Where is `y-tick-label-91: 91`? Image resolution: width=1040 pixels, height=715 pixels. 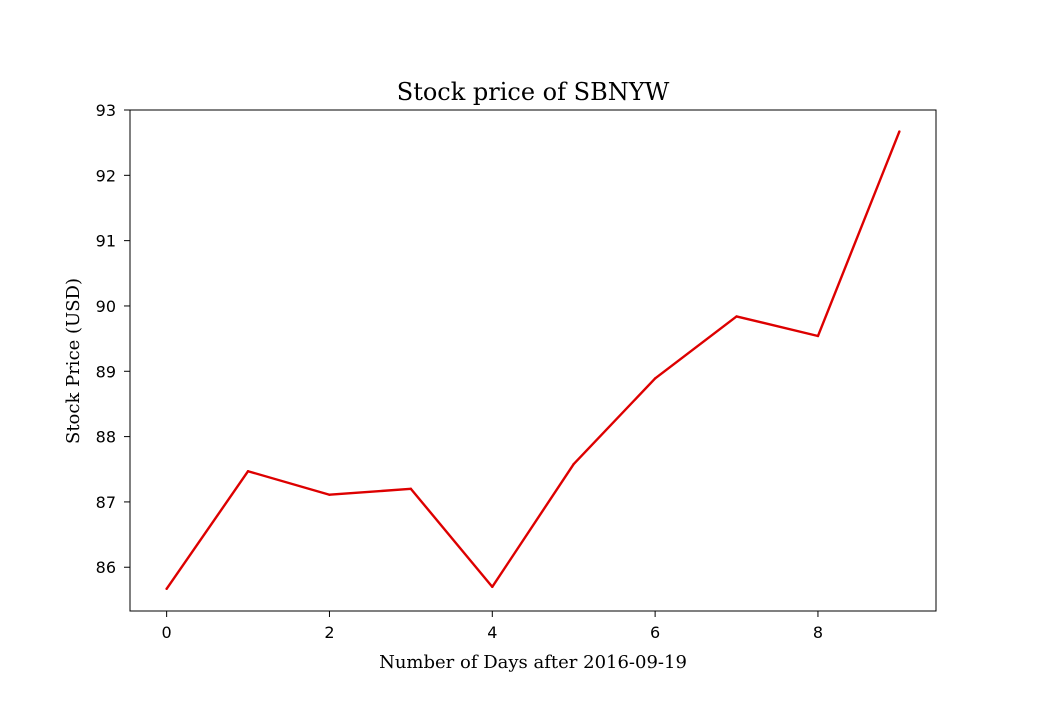 y-tick-label-91: 91 is located at coordinates (106, 241).